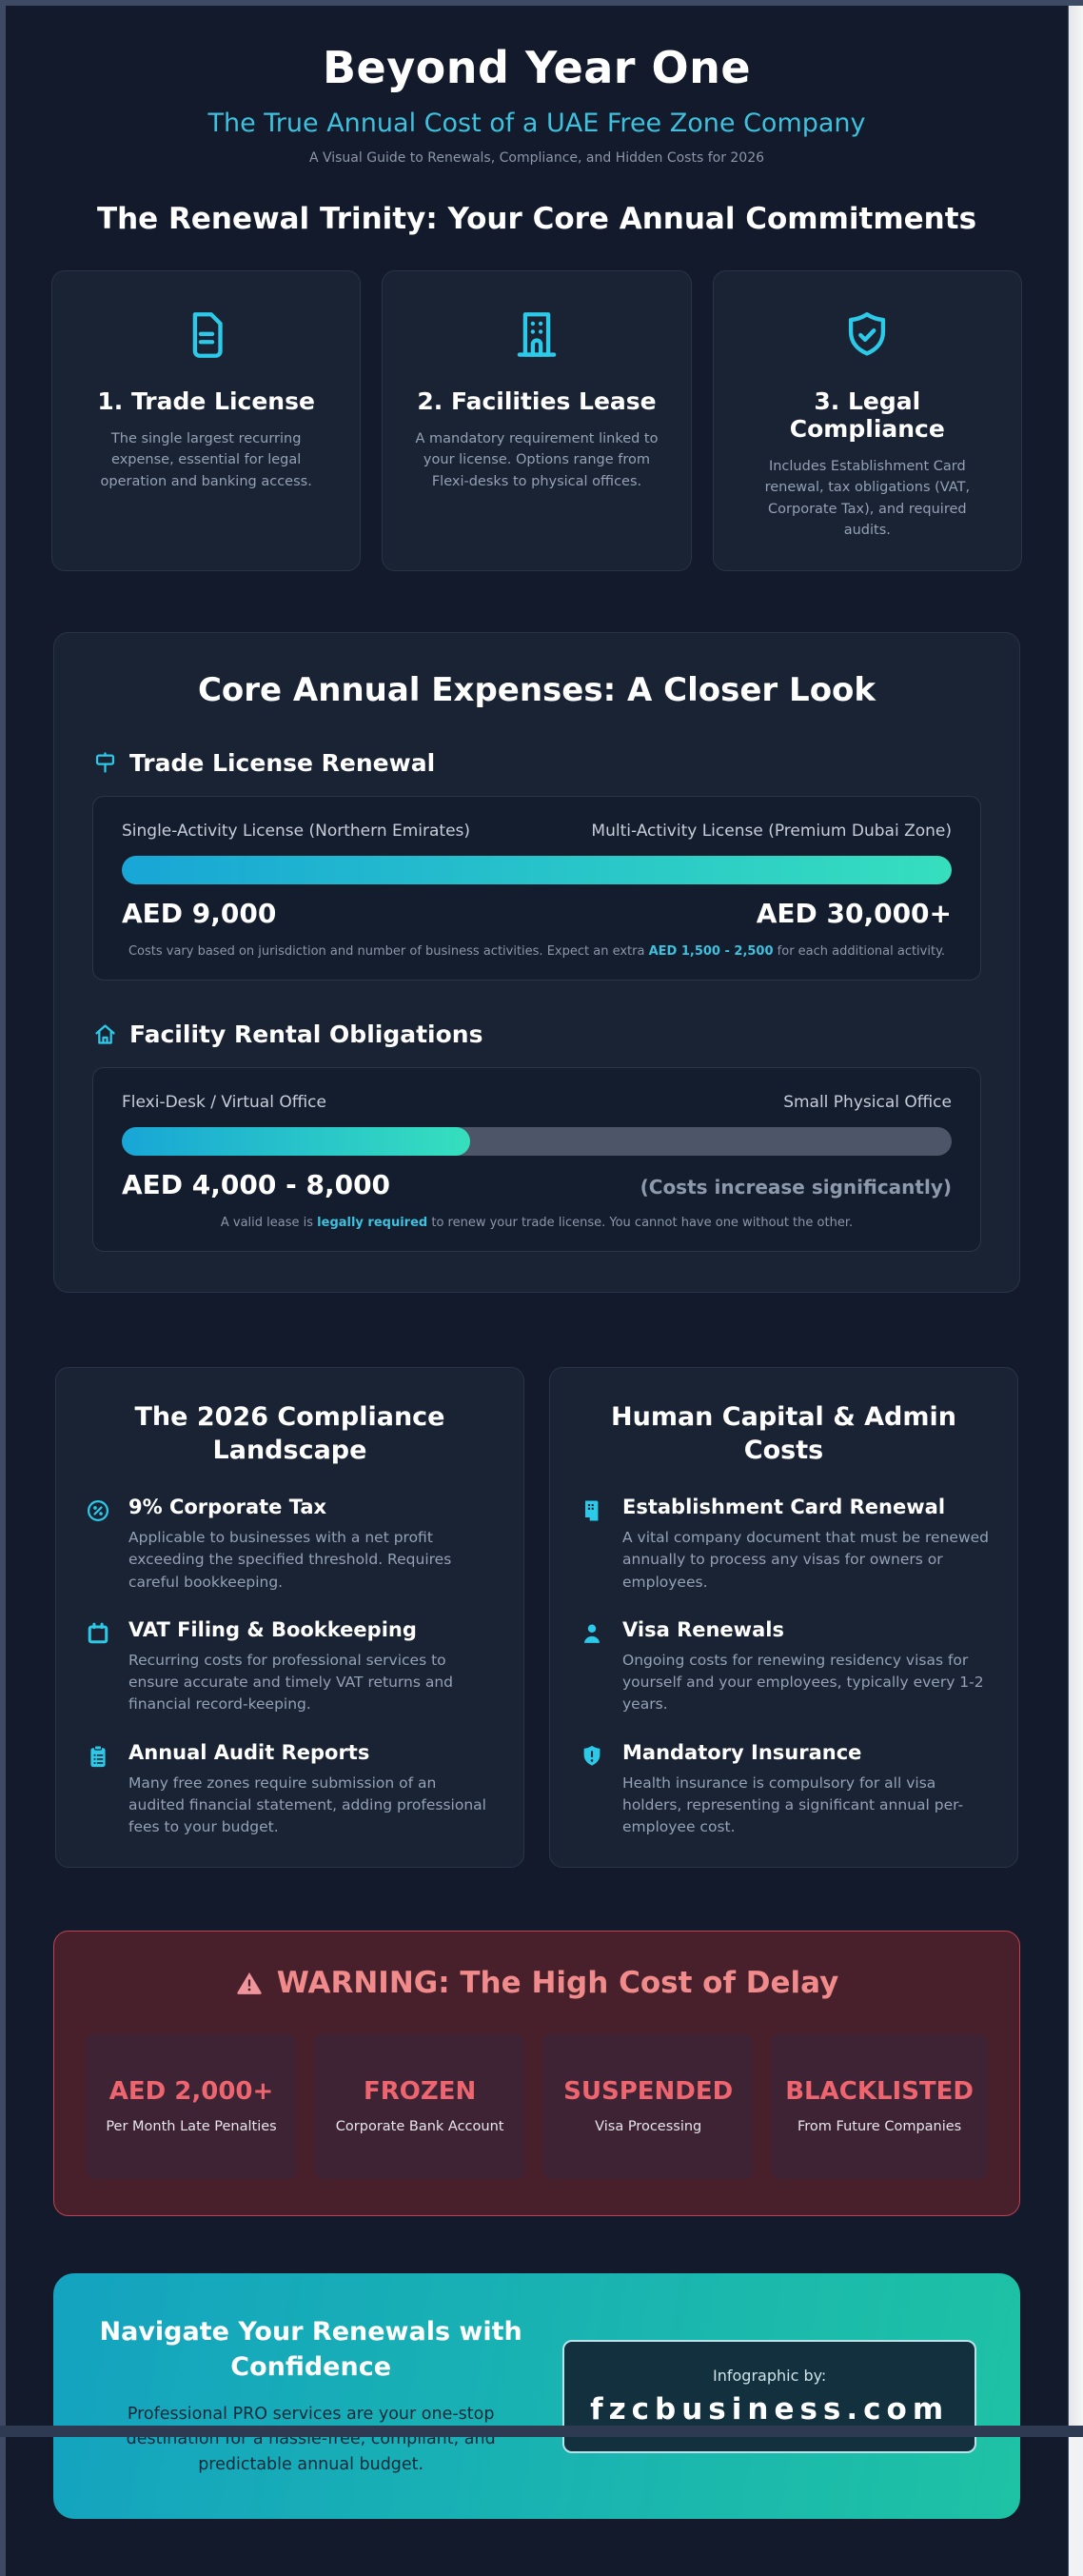  I want to click on percent-circle-icon, so click(99, 1545).